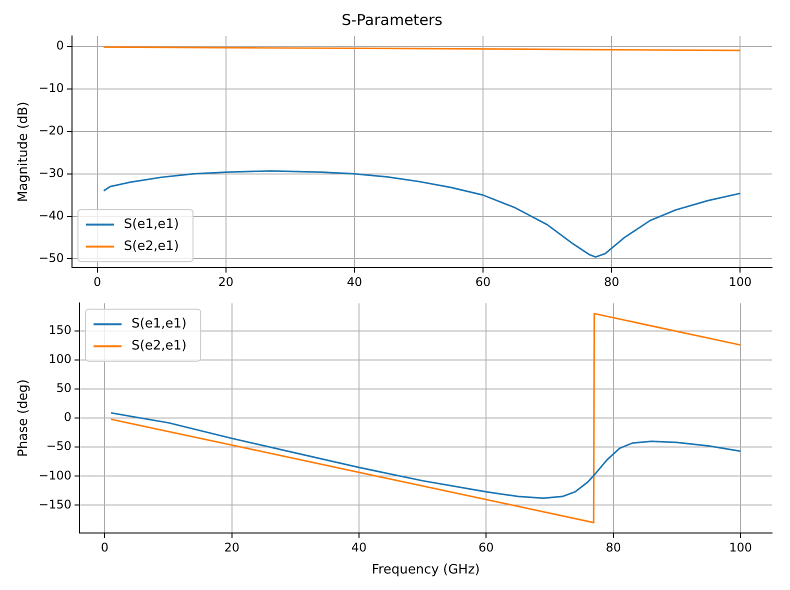 Image resolution: width=790 pixels, height=590 pixels. Describe the element at coordinates (24, 418) in the screenshot. I see `y-axis-title: Phase (deg)` at that location.